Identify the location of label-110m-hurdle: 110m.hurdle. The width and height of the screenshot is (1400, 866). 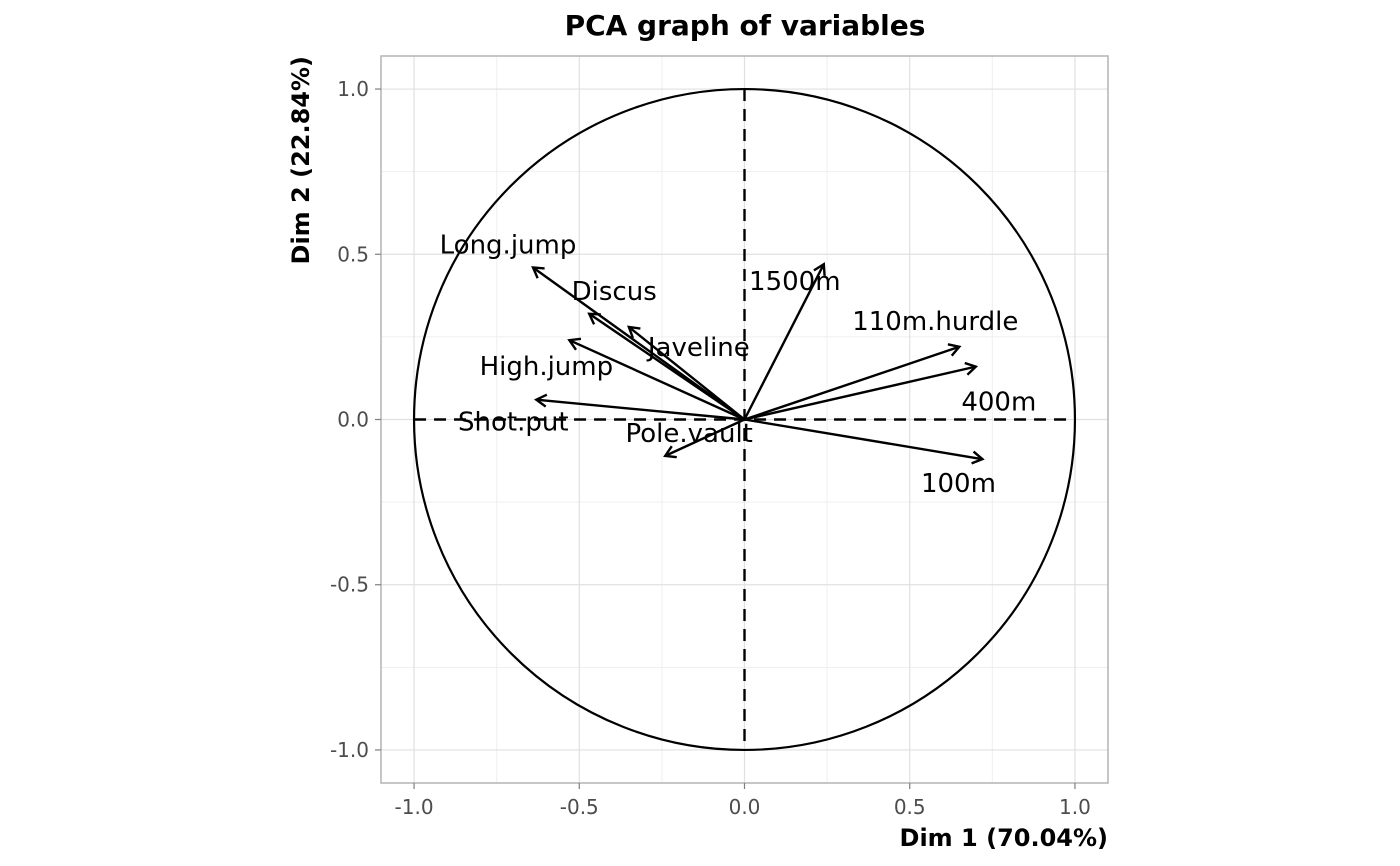
(935, 322).